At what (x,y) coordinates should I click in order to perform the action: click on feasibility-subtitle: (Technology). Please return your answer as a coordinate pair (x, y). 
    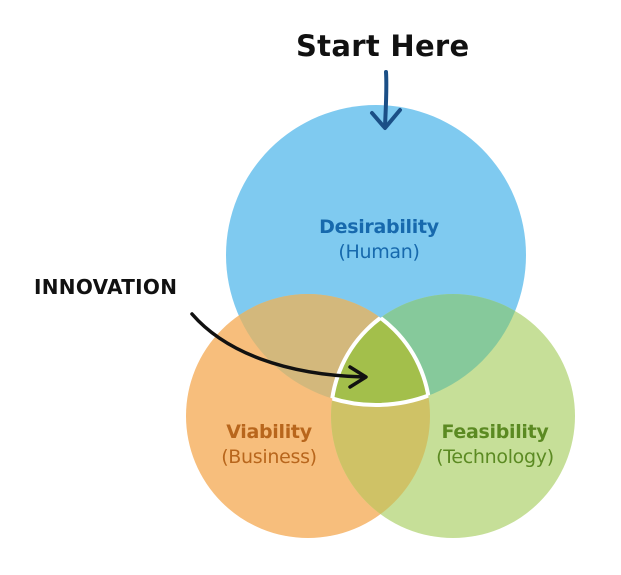
    Looking at the image, I should click on (495, 457).